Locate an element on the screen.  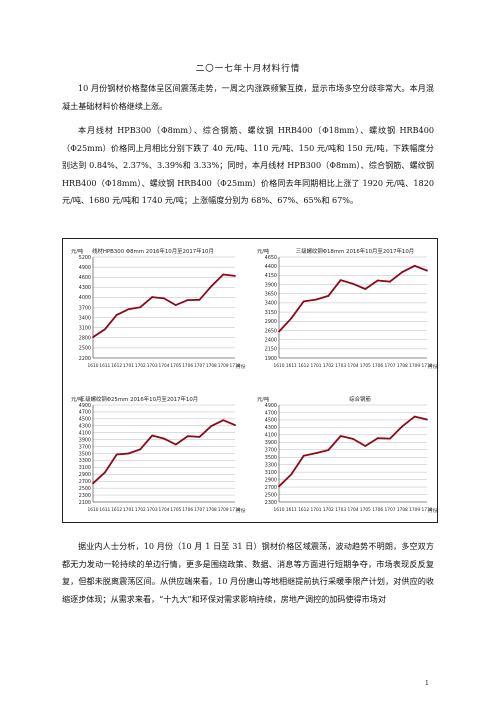
x-tick-label: 1706 is located at coordinates (377, 366).